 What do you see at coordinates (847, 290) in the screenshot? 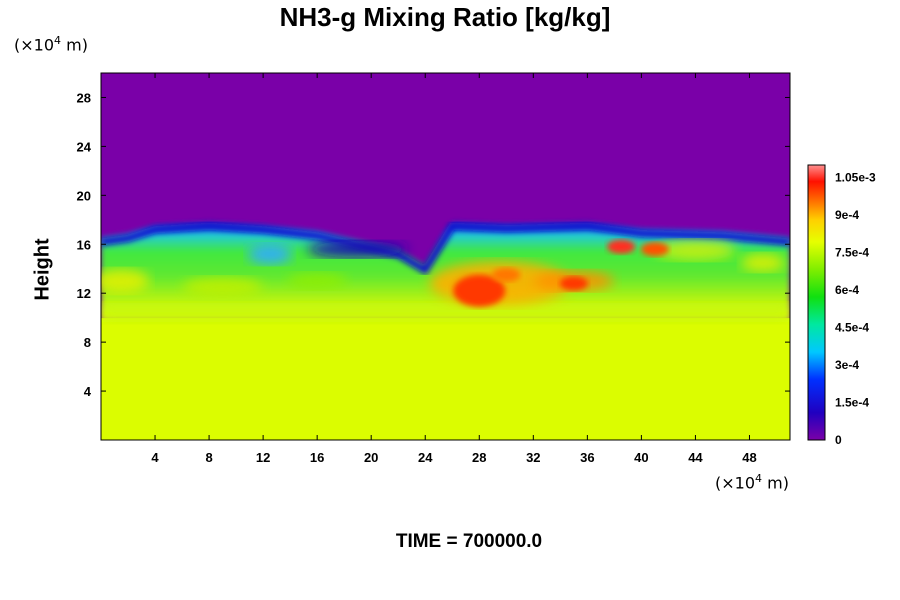
I see `colorbar-label: 6e-4` at bounding box center [847, 290].